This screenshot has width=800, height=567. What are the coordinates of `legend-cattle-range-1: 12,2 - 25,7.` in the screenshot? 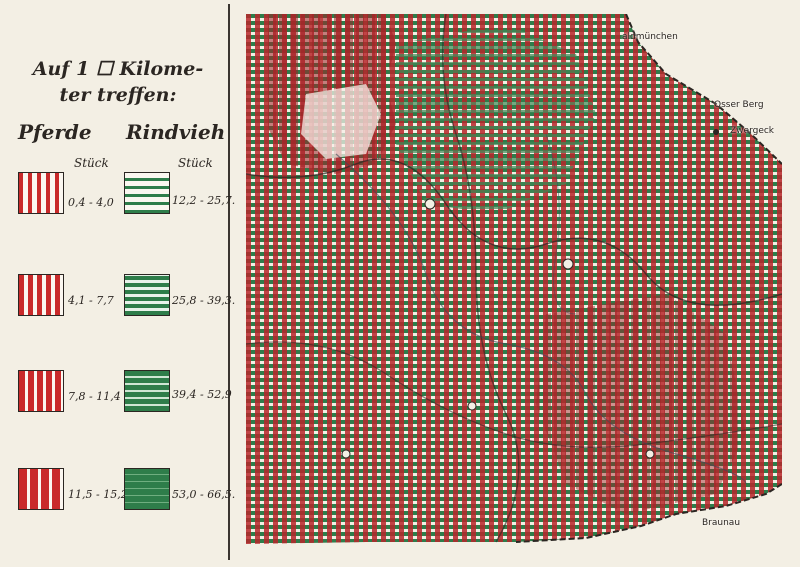 It's located at (204, 200).